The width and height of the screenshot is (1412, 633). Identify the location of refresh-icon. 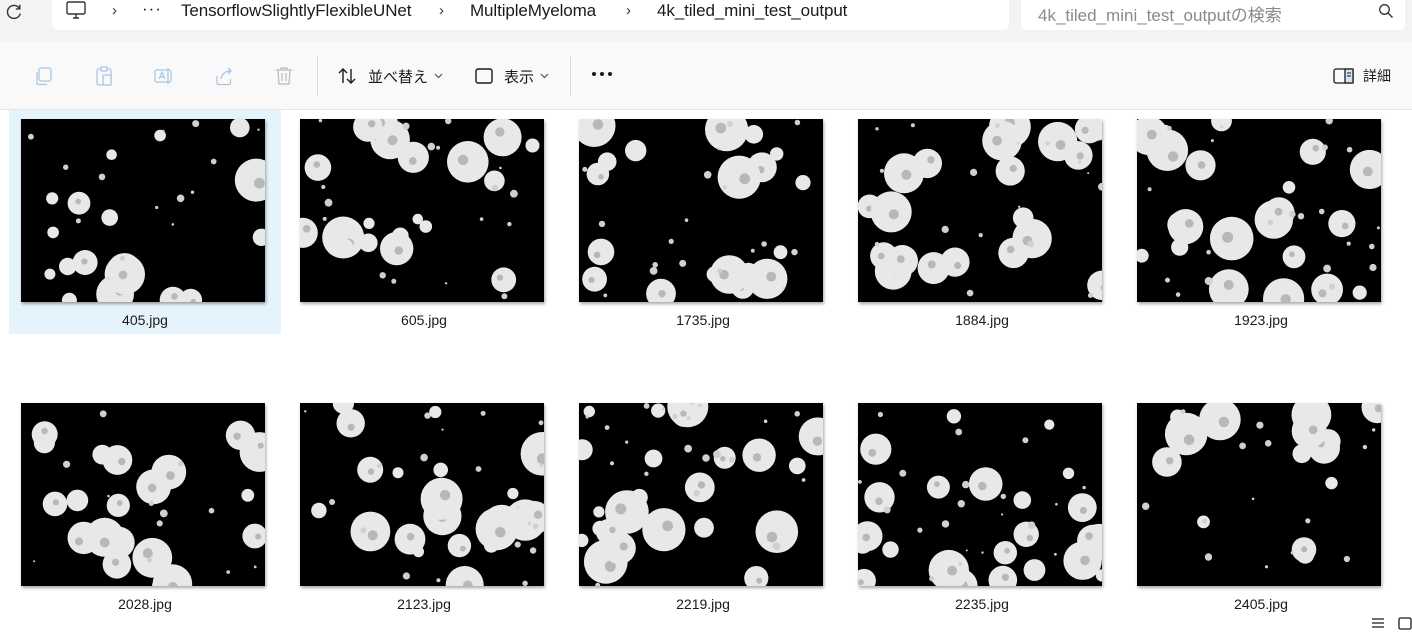
(14, 12).